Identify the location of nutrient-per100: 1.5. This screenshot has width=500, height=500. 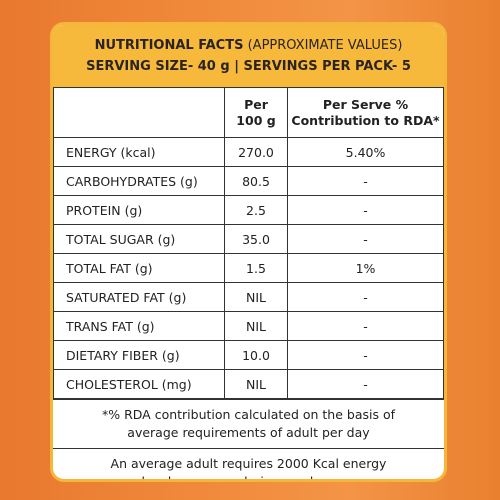
(256, 268).